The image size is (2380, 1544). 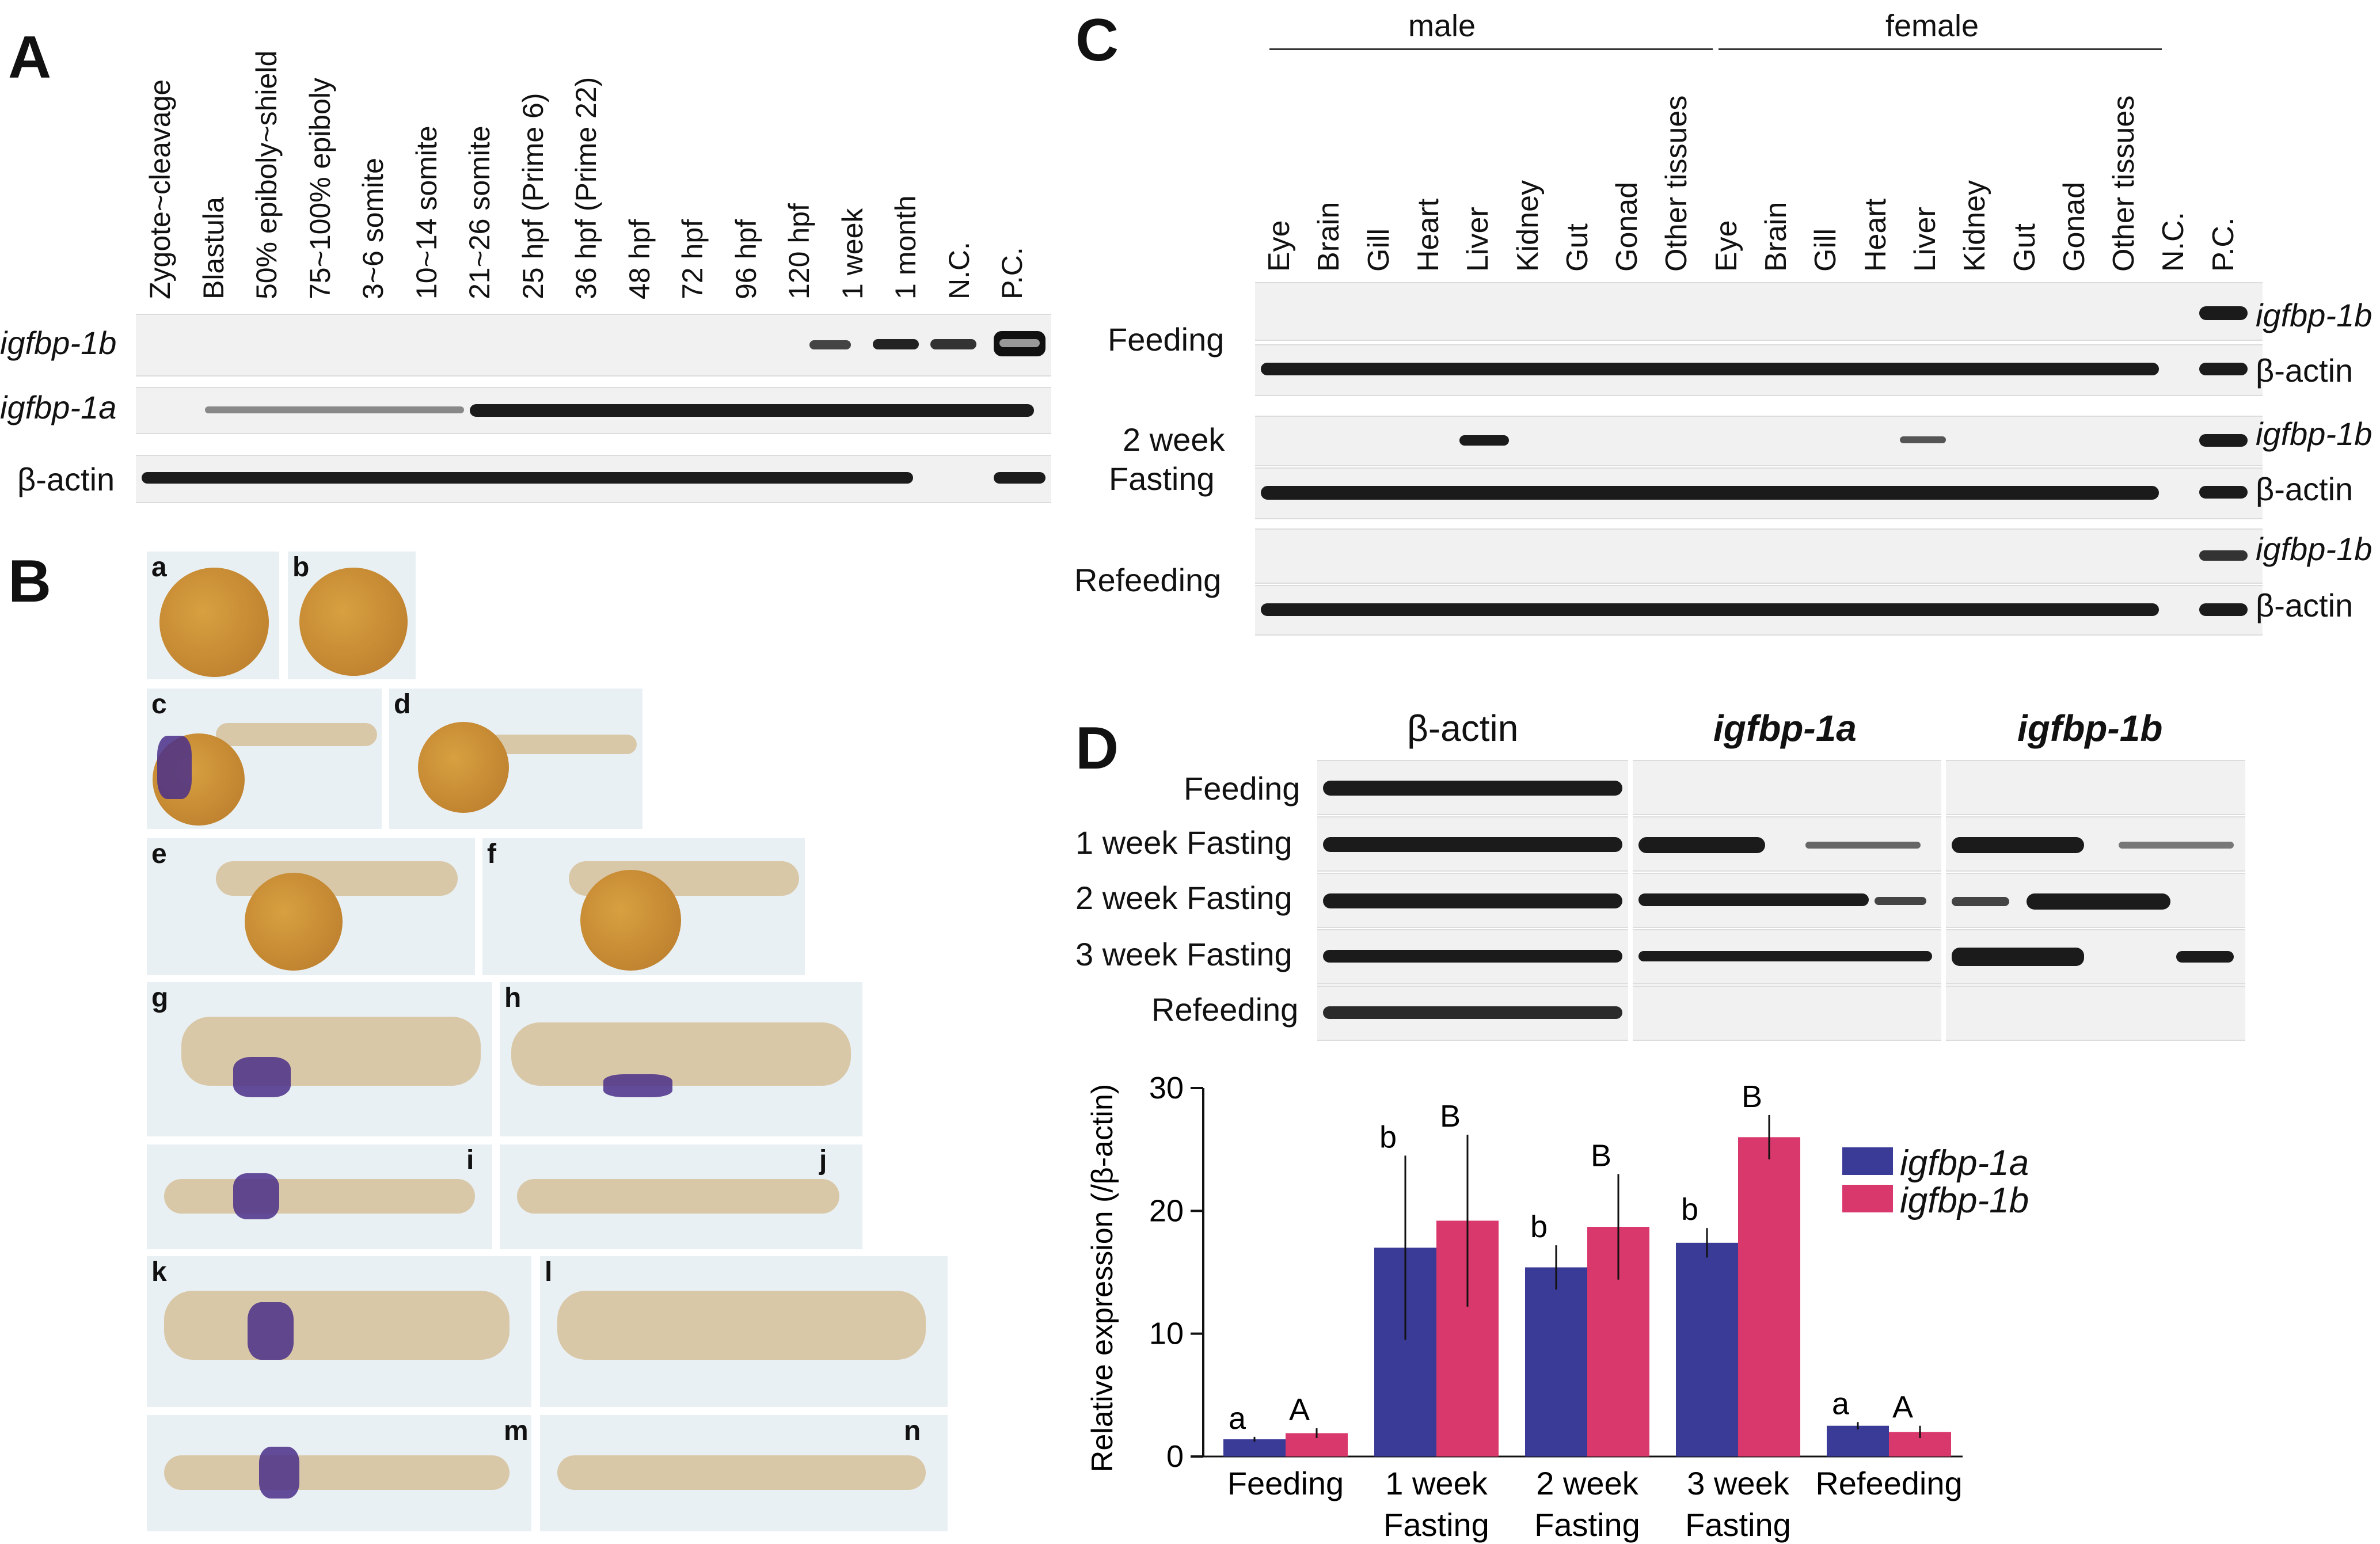 I want to click on legend-igfbp1b-label: igfbp-1b, so click(x=1965, y=1200).